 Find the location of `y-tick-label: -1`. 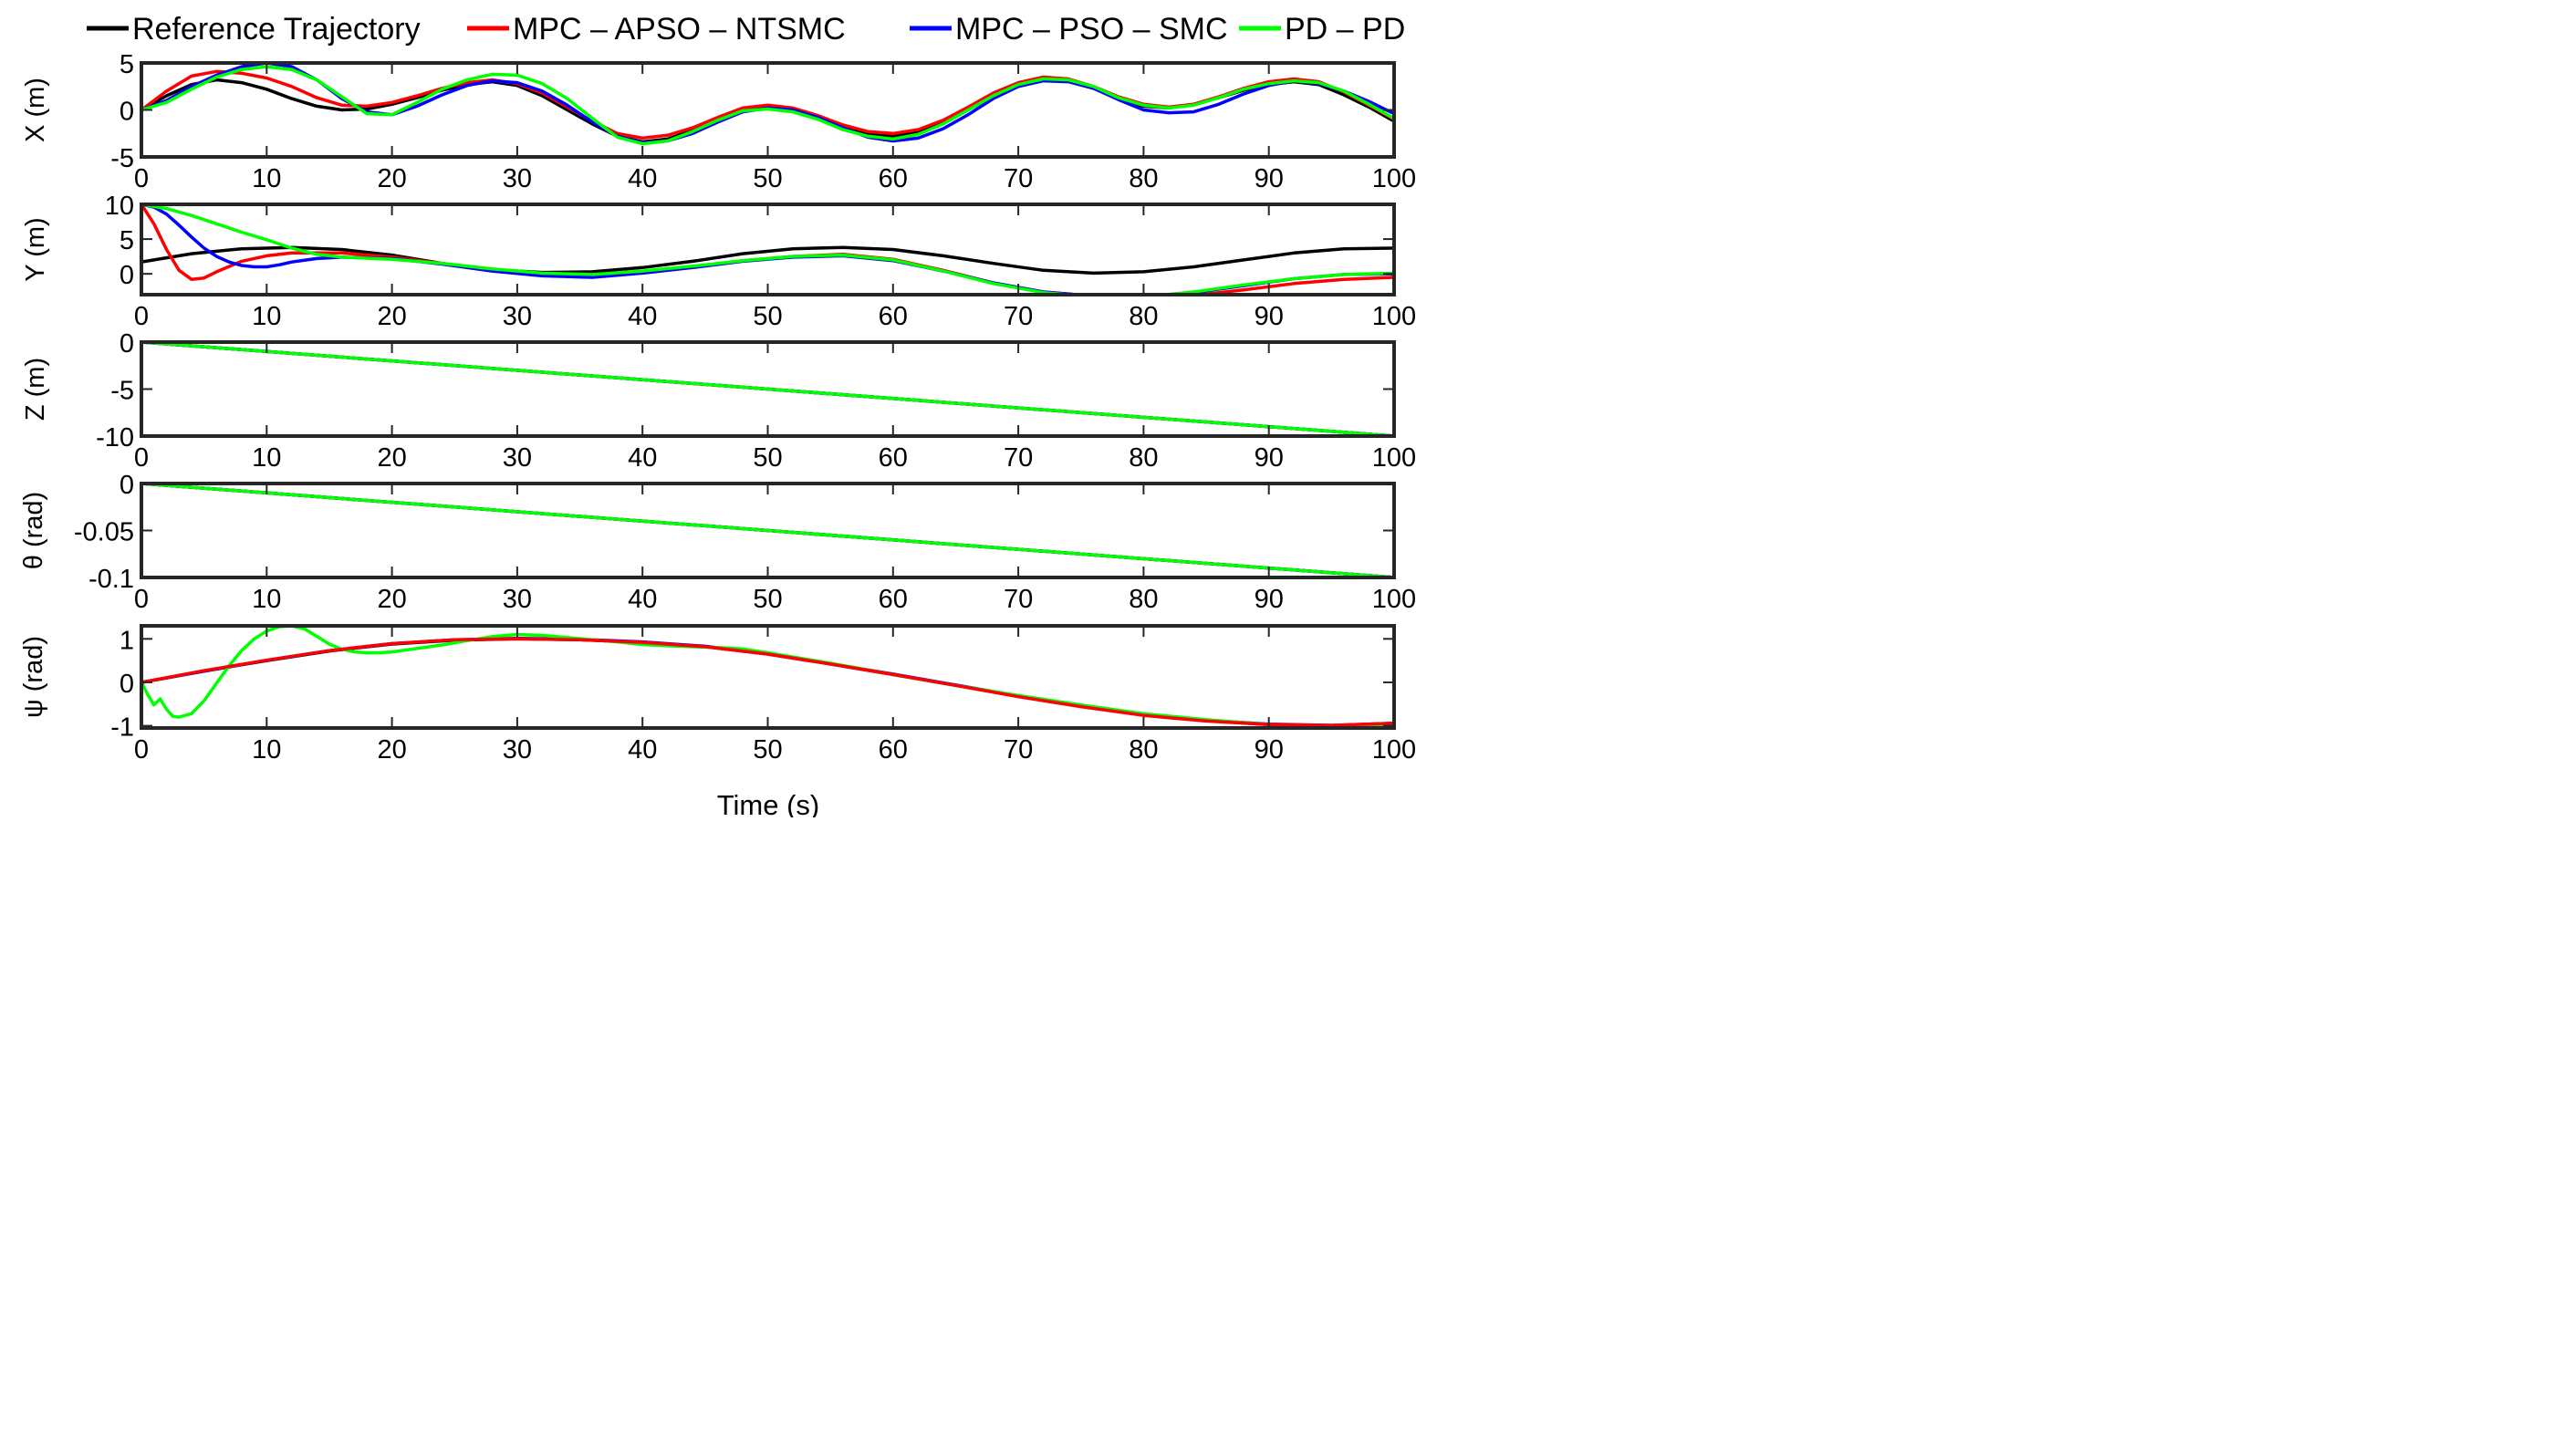

y-tick-label: -1 is located at coordinates (122, 728).